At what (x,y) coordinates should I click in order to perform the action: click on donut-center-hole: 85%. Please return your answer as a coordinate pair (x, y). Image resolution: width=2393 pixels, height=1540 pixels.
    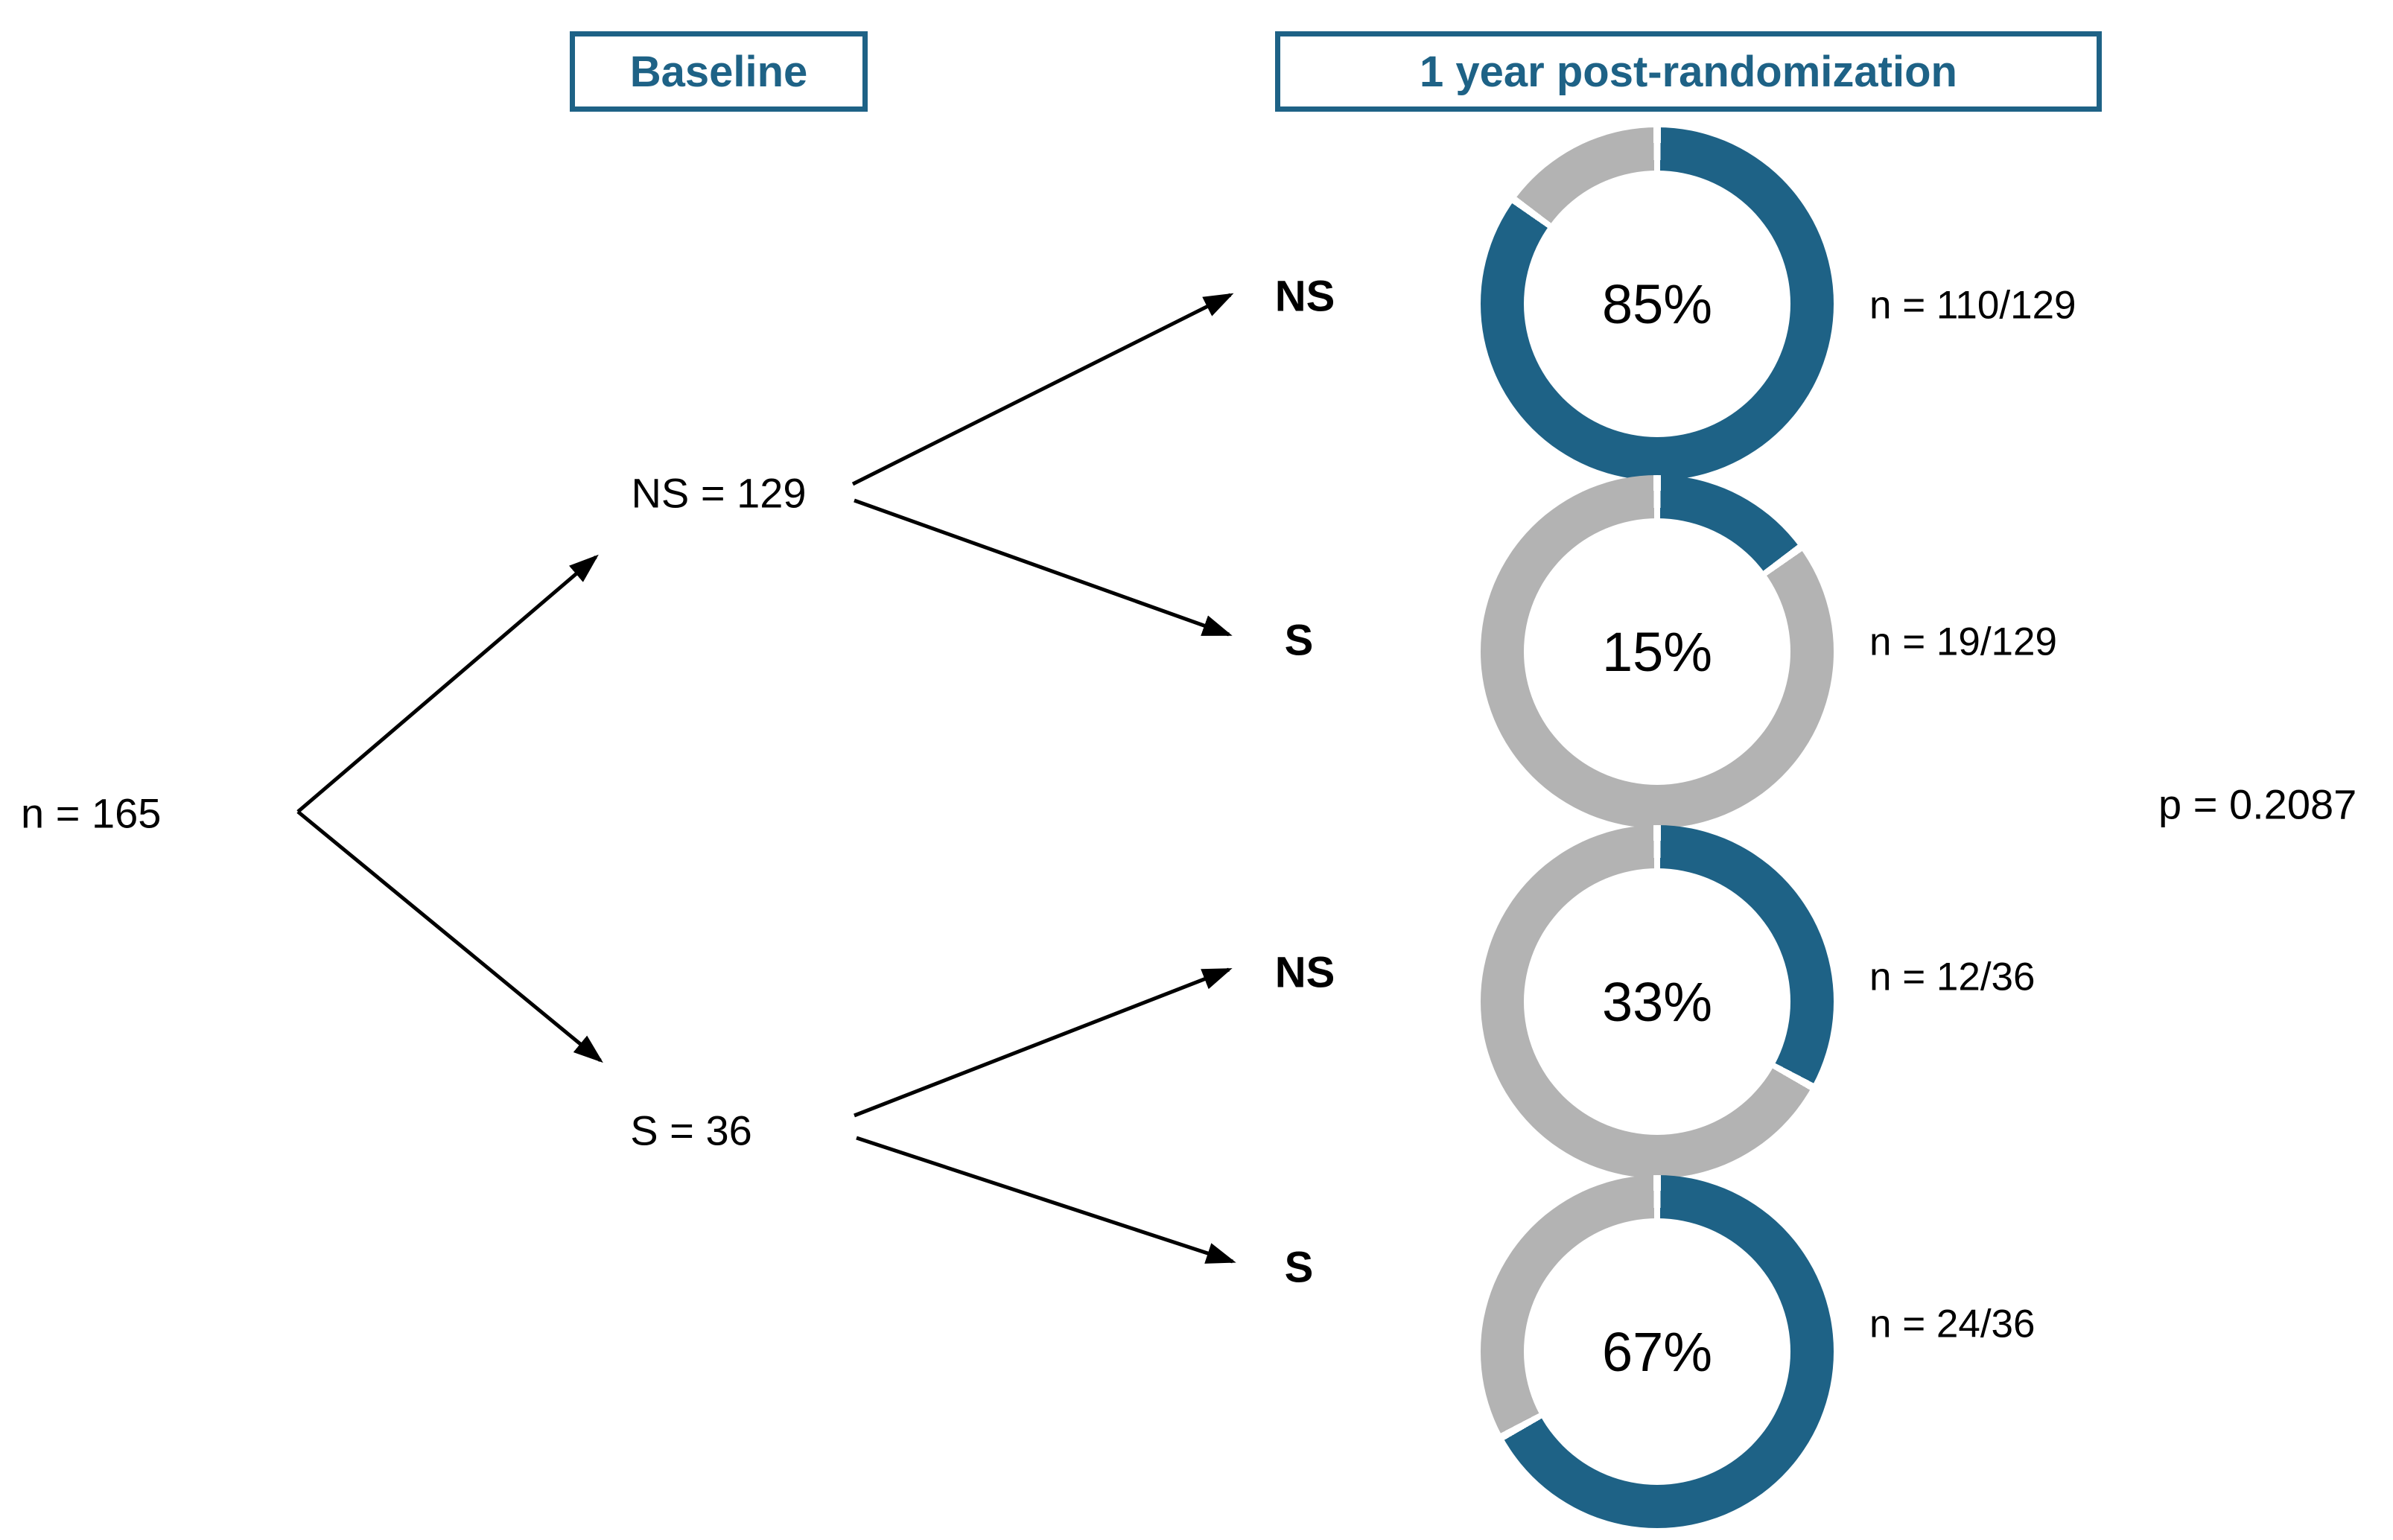
    Looking at the image, I should click on (1657, 304).